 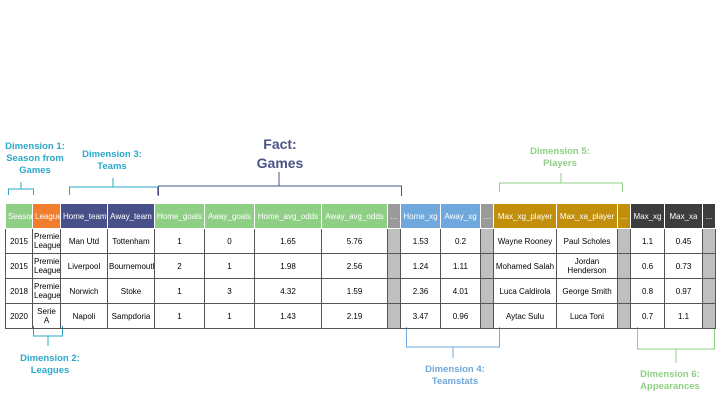 I want to click on dimension-3-label: Dimension 3: Teams, so click(x=112, y=160).